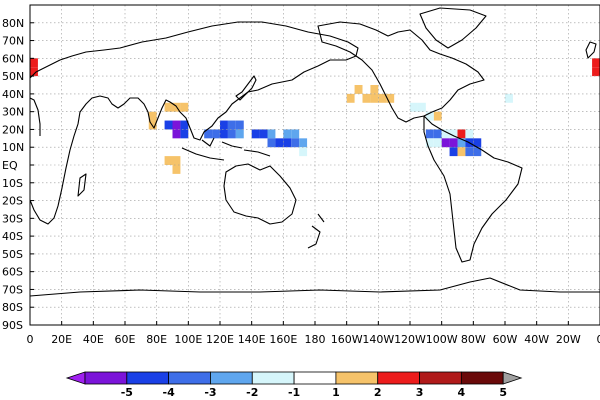 The height and width of the screenshot is (400, 600). I want to click on lat-tick-label: EQ, so click(10, 165).